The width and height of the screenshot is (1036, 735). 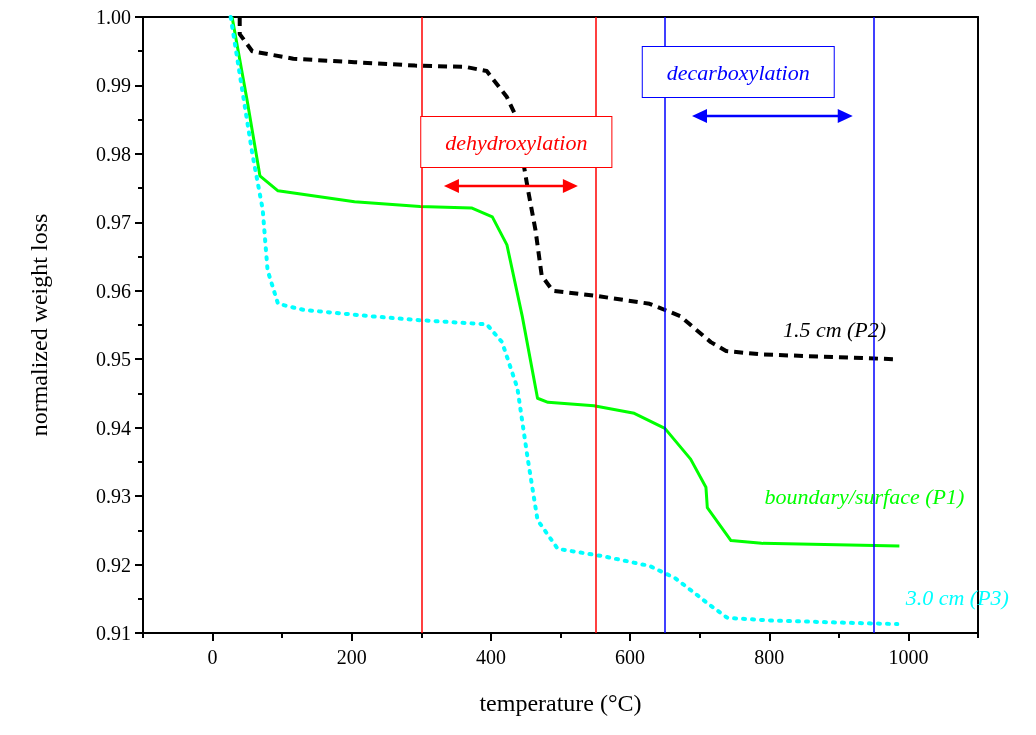 What do you see at coordinates (212, 657) in the screenshot?
I see `x-tick-label: 0` at bounding box center [212, 657].